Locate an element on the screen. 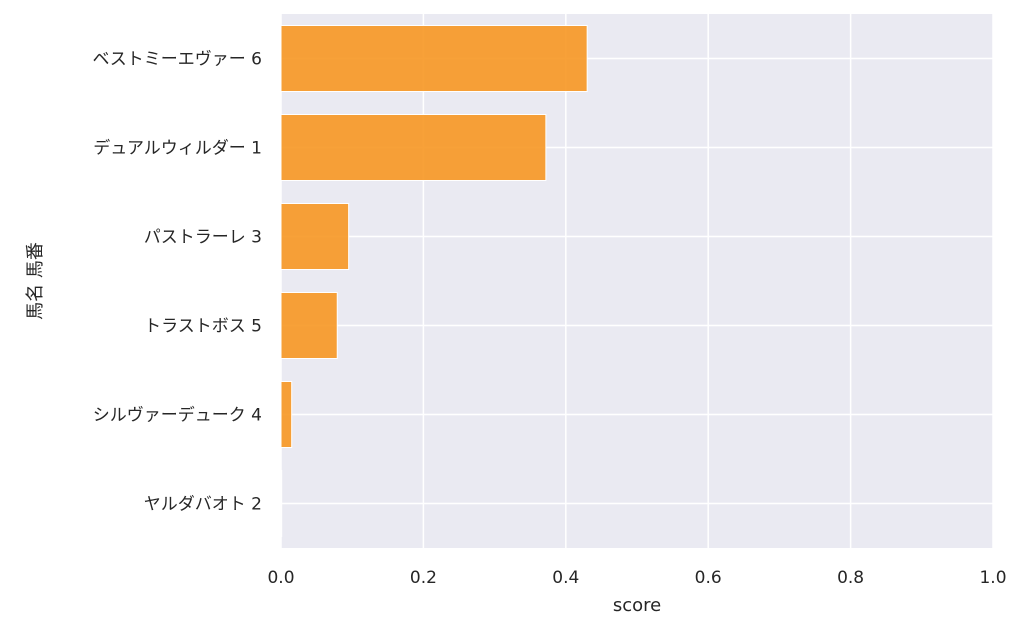 The image size is (1024, 629). x-tick-label: 0.4 is located at coordinates (565, 578).